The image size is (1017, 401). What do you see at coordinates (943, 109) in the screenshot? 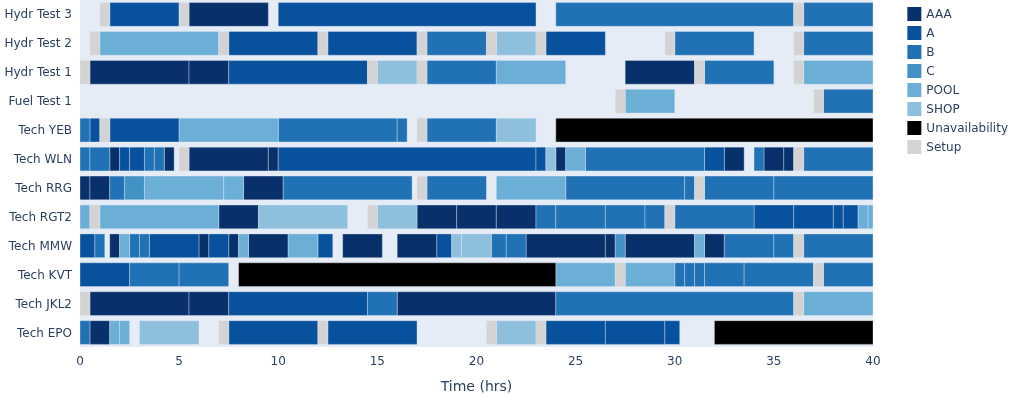
I see `legend-label: SHOP` at bounding box center [943, 109].